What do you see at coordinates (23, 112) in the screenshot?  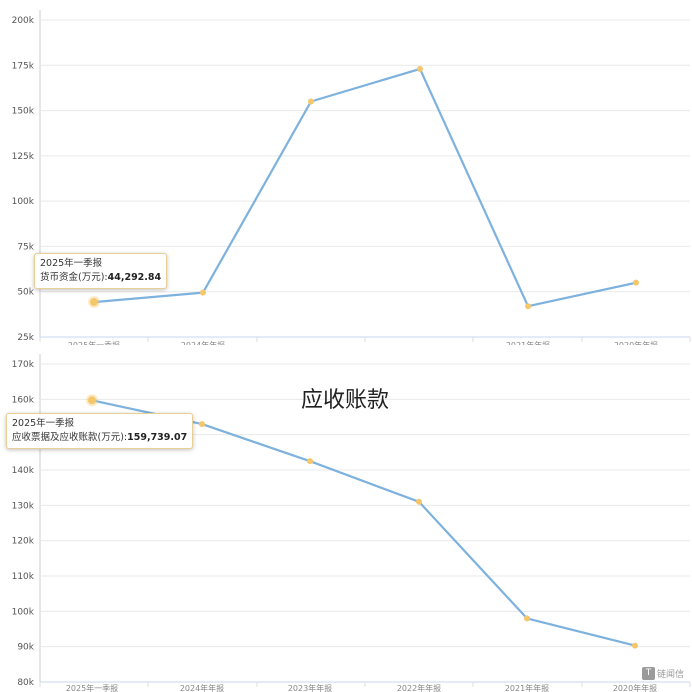 I see `cash-y-tick-label: 150k` at bounding box center [23, 112].